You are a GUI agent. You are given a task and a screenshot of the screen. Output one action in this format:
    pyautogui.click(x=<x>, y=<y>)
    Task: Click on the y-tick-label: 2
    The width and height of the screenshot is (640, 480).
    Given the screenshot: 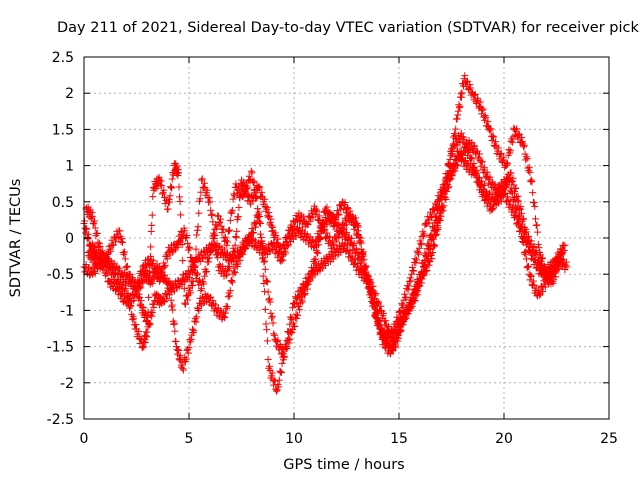 What is the action you would take?
    pyautogui.click(x=69, y=94)
    